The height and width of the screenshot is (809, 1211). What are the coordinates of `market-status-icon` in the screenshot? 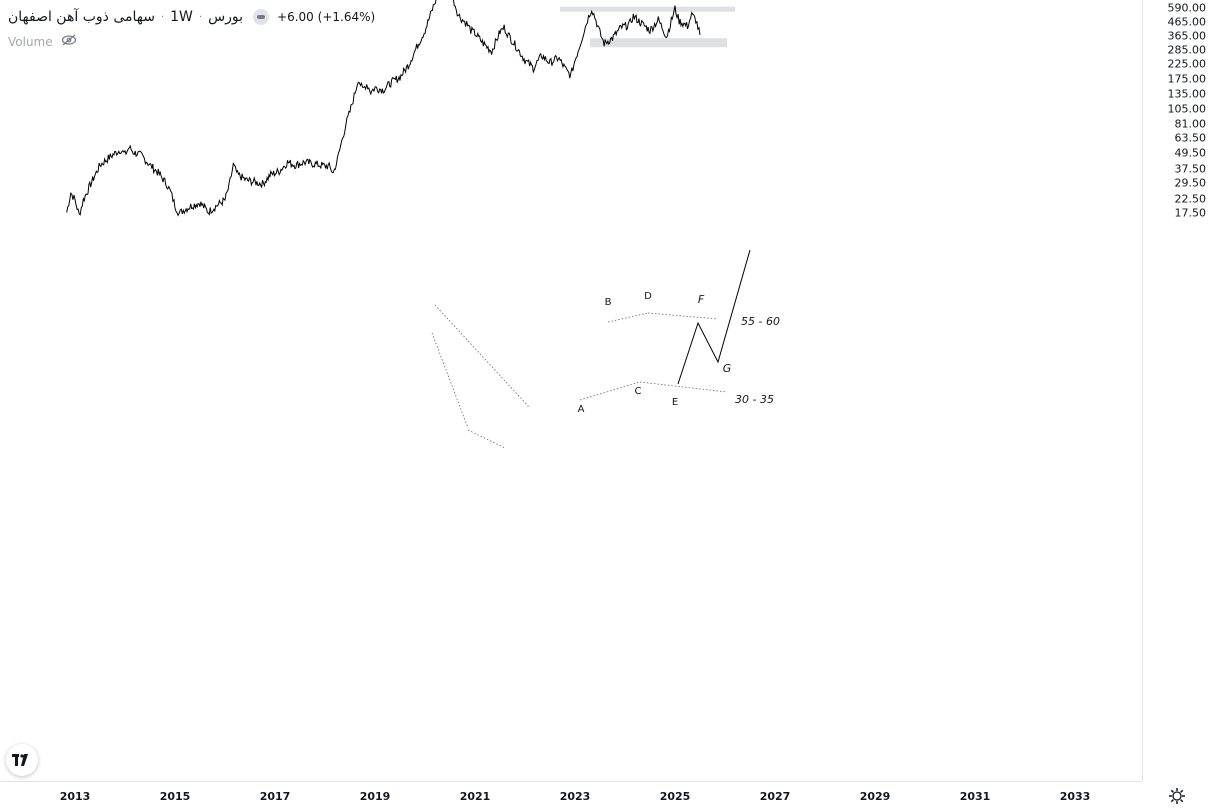 It's located at (261, 17).